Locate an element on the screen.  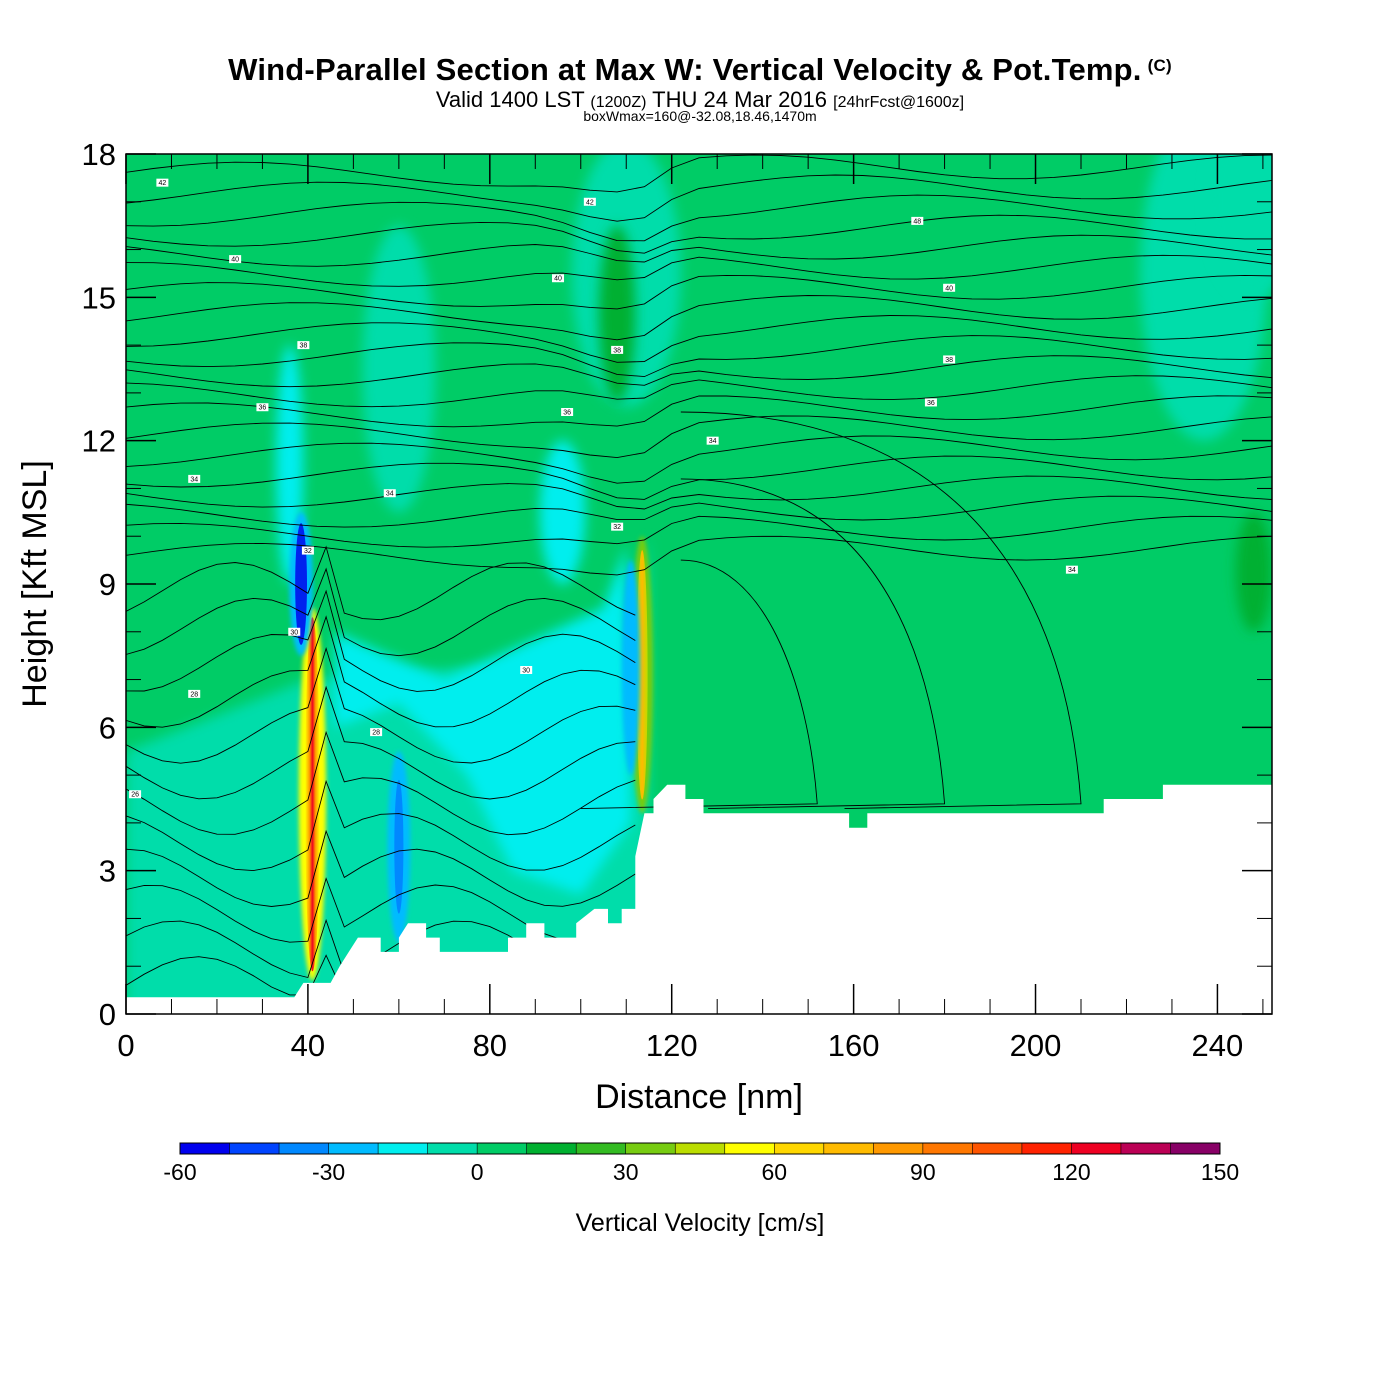
y-tick-label: 15 is located at coordinates (99, 297).